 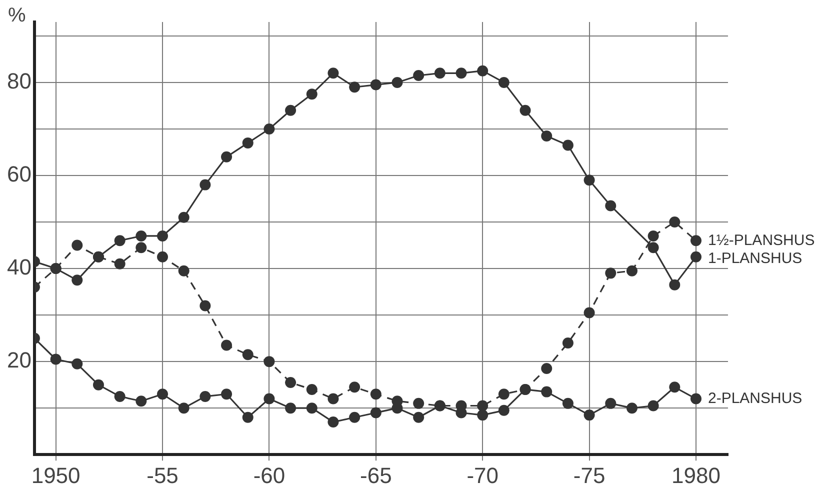 I want to click on x-tick-label: 1950, so click(x=55, y=475).